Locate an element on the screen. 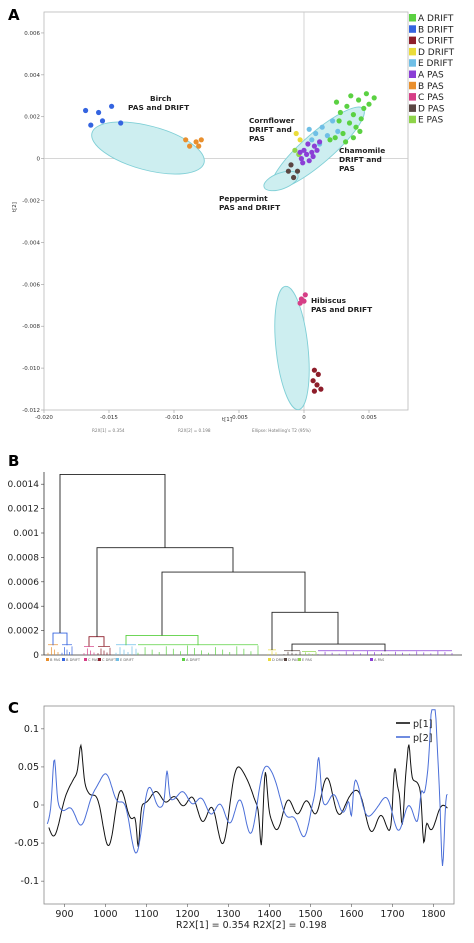  legend-label: E DRIFT is located at coordinates (435, 64).